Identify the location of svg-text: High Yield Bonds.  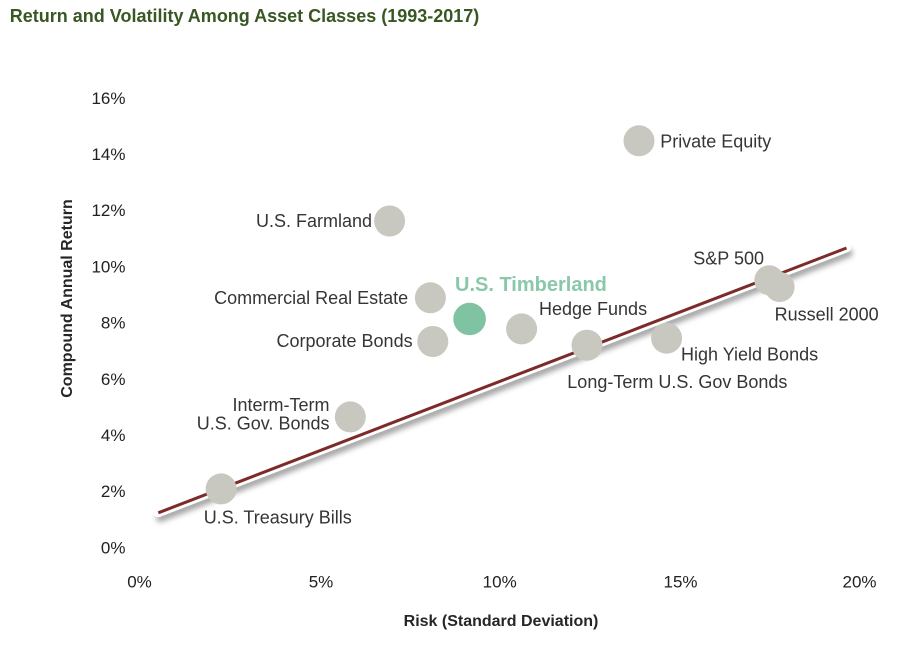
(749, 355).